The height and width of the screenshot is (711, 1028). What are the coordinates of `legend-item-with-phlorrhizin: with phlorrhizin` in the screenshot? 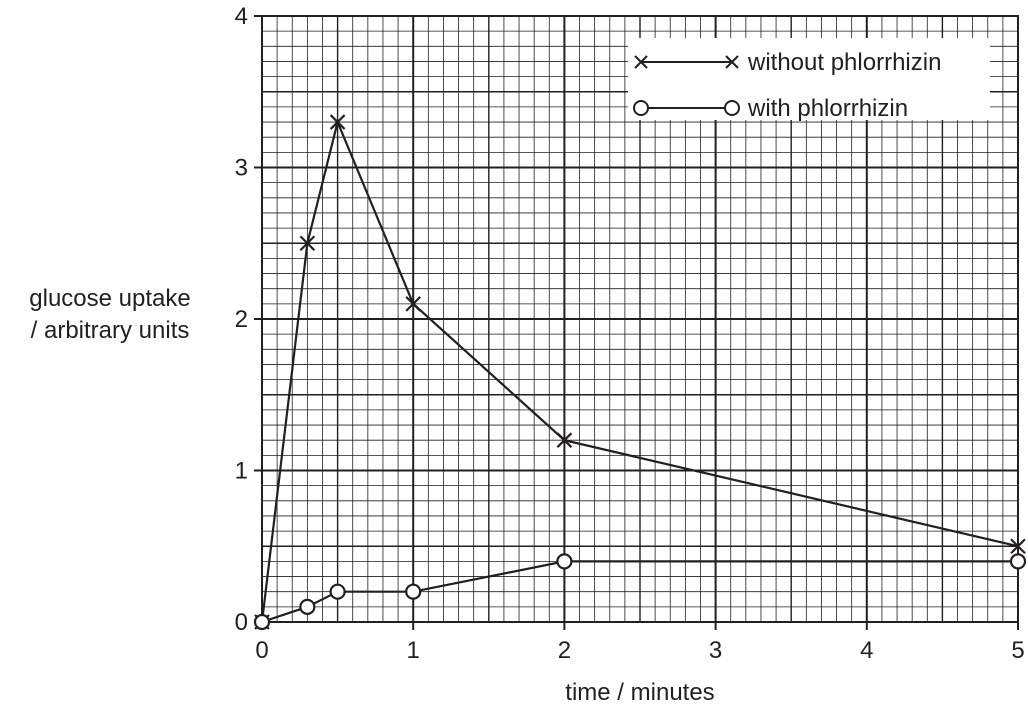 It's located at (770, 108).